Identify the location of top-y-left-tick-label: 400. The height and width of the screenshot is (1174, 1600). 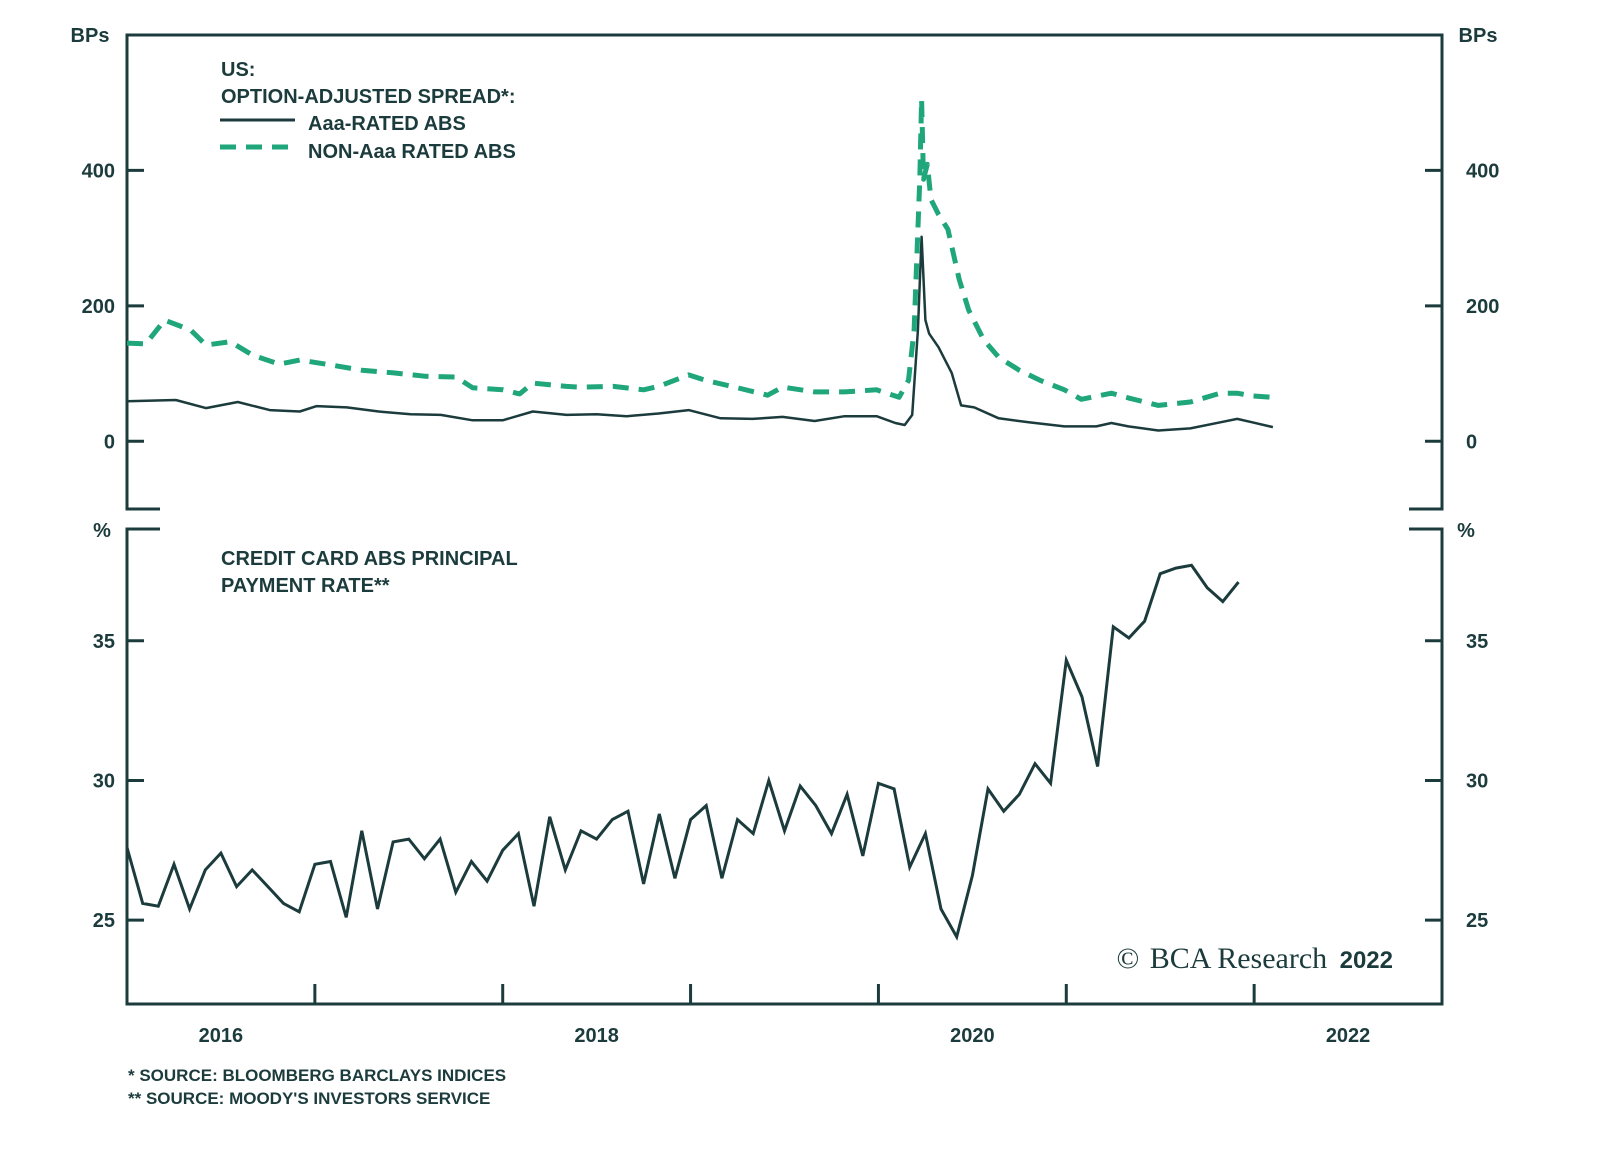
(98, 171).